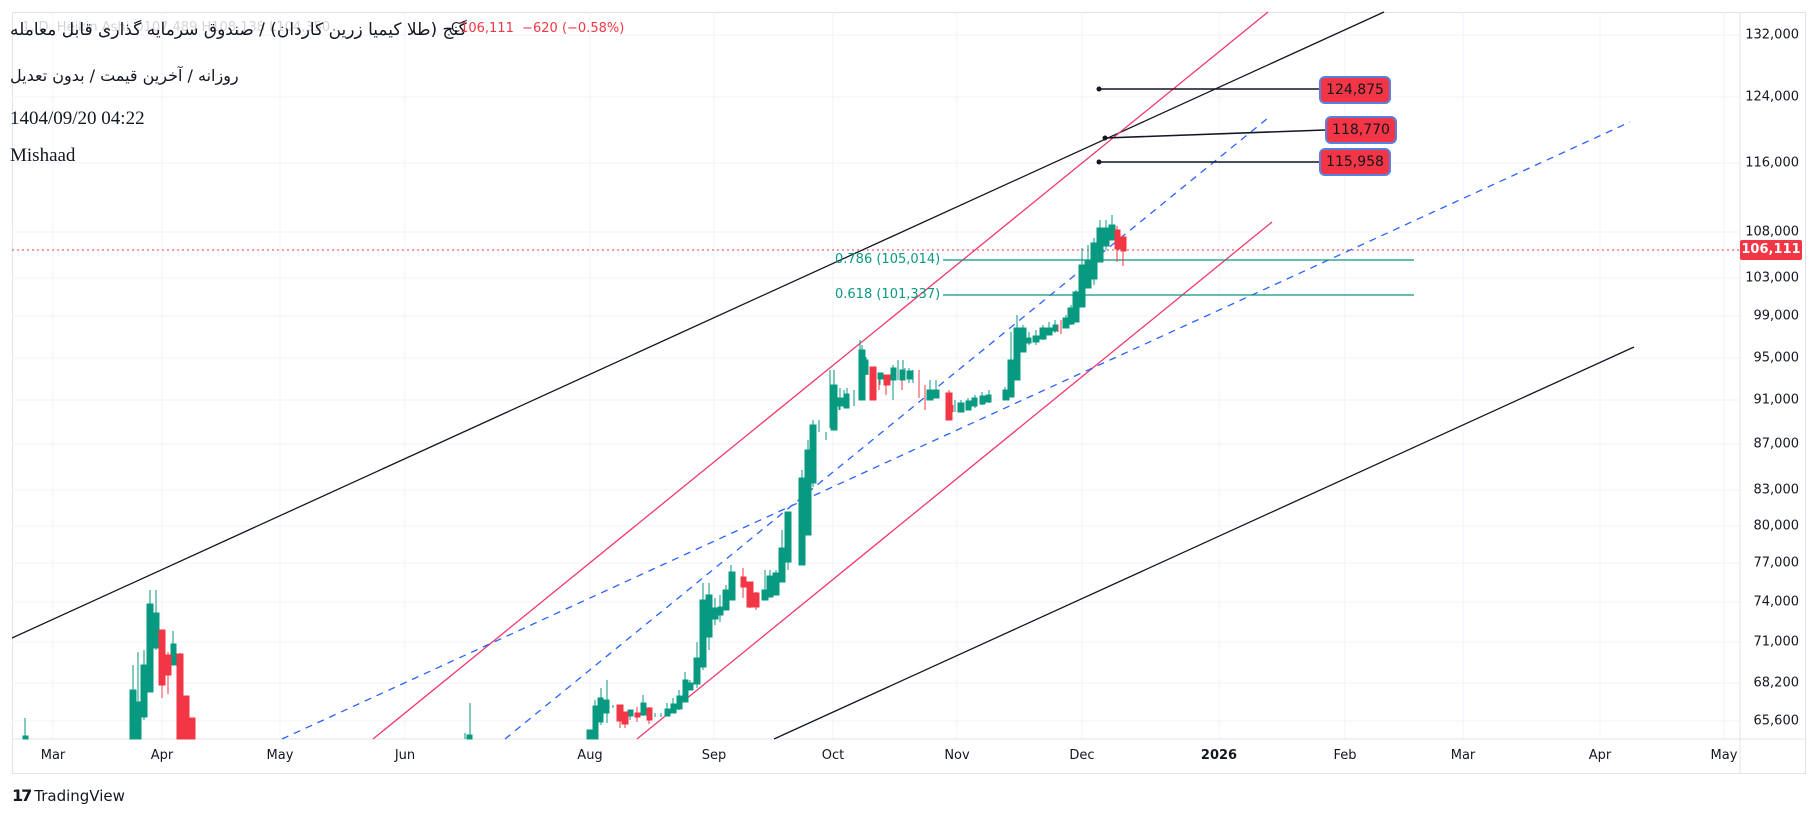  What do you see at coordinates (79, 795) in the screenshot?
I see `tradingview-wordmark: TradingView` at bounding box center [79, 795].